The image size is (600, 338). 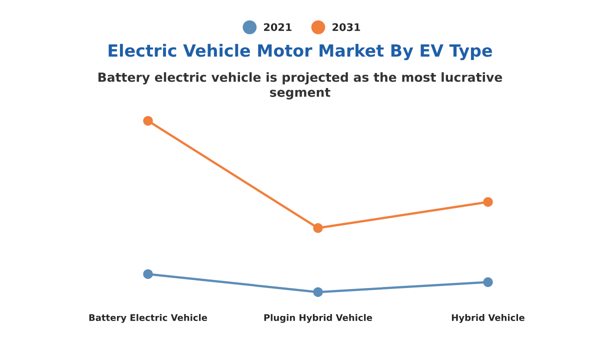 What do you see at coordinates (148, 318) in the screenshot?
I see `x-tick-label: Battery Electric Vehicle` at bounding box center [148, 318].